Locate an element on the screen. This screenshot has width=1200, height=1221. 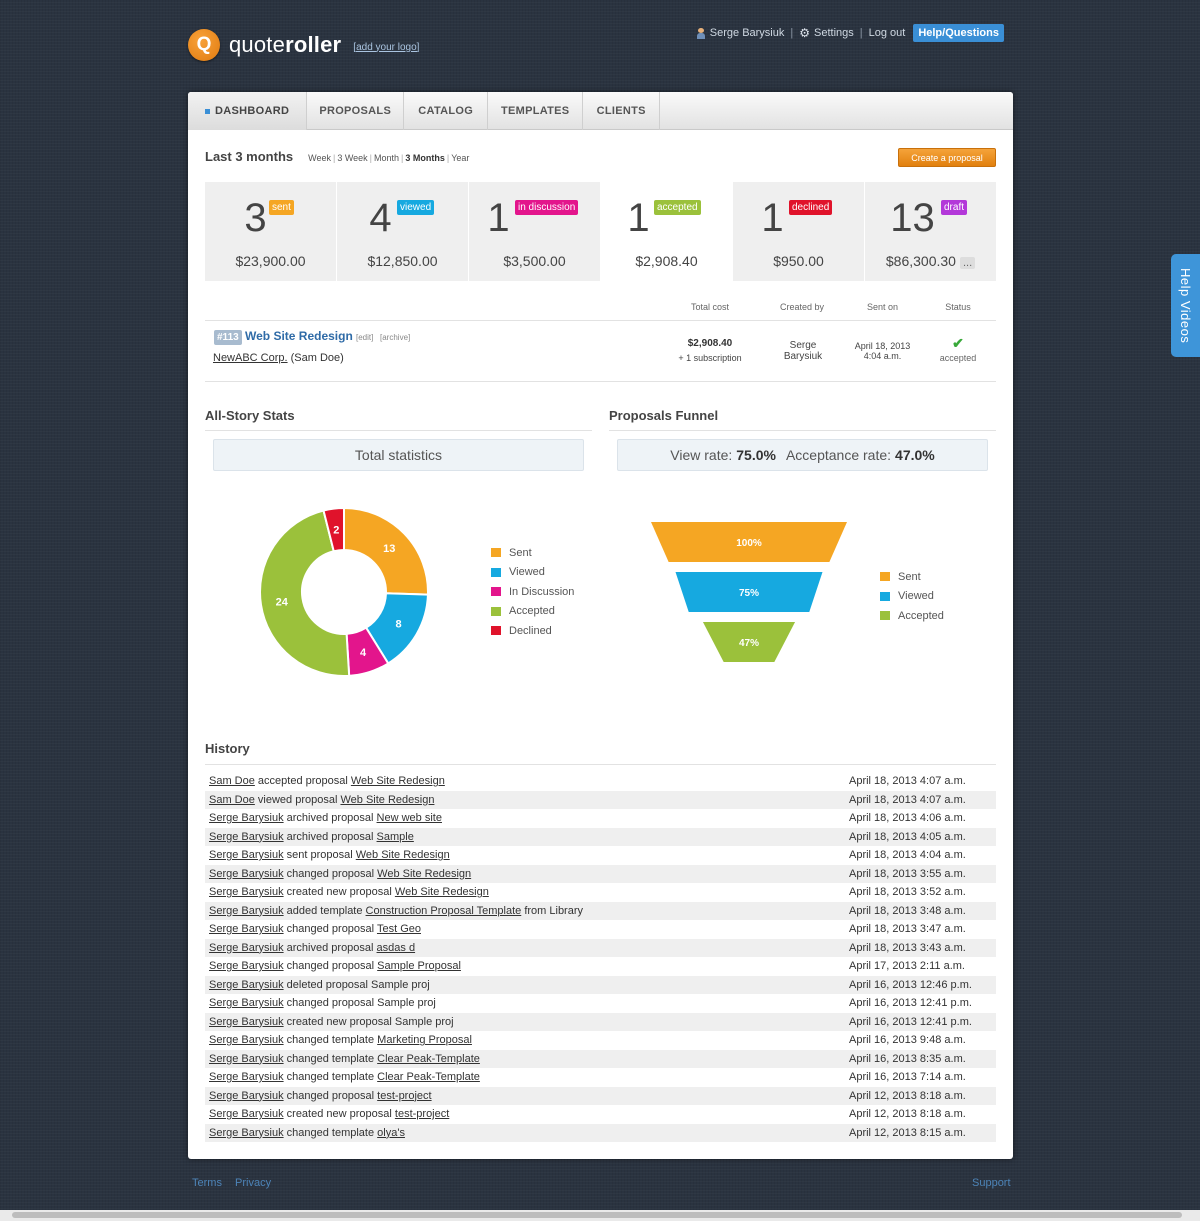
add-logo-link: [add your logo] is located at coordinates (386, 47).